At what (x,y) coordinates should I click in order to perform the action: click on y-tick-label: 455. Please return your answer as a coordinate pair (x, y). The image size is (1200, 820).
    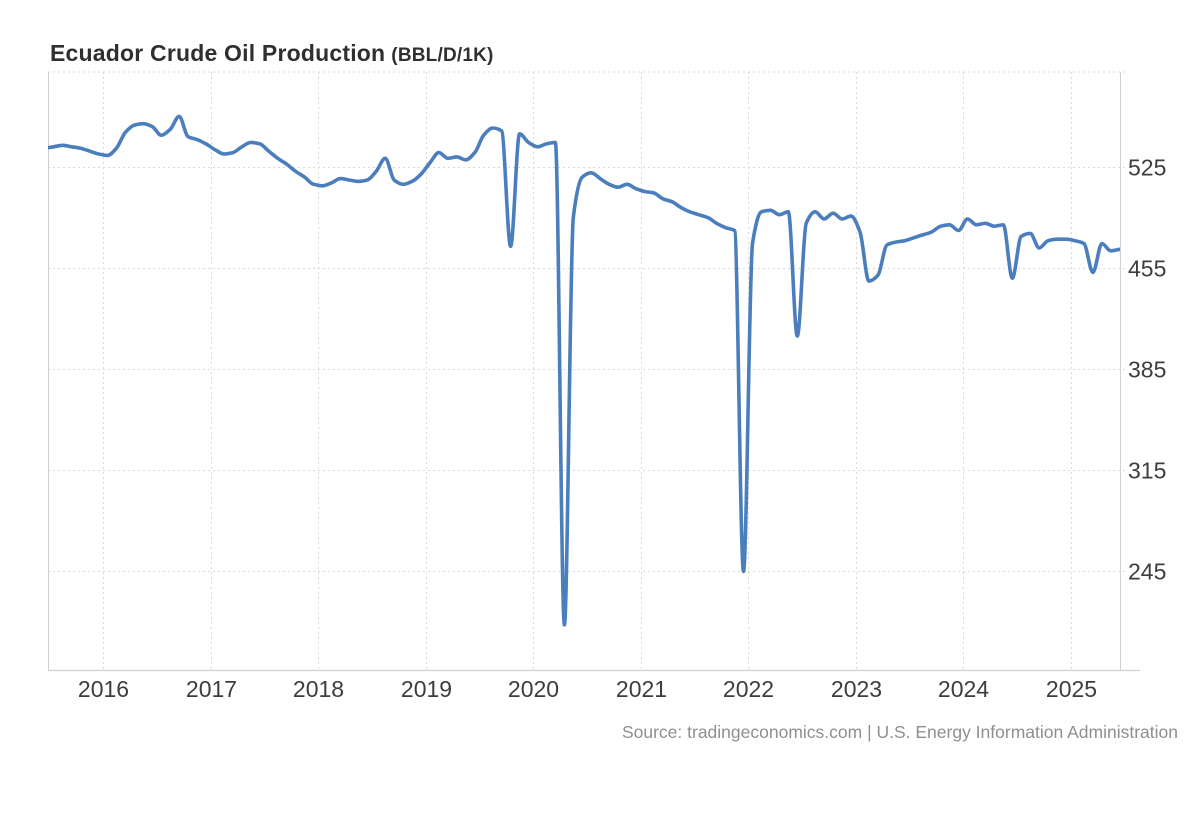
    Looking at the image, I should click on (1147, 269).